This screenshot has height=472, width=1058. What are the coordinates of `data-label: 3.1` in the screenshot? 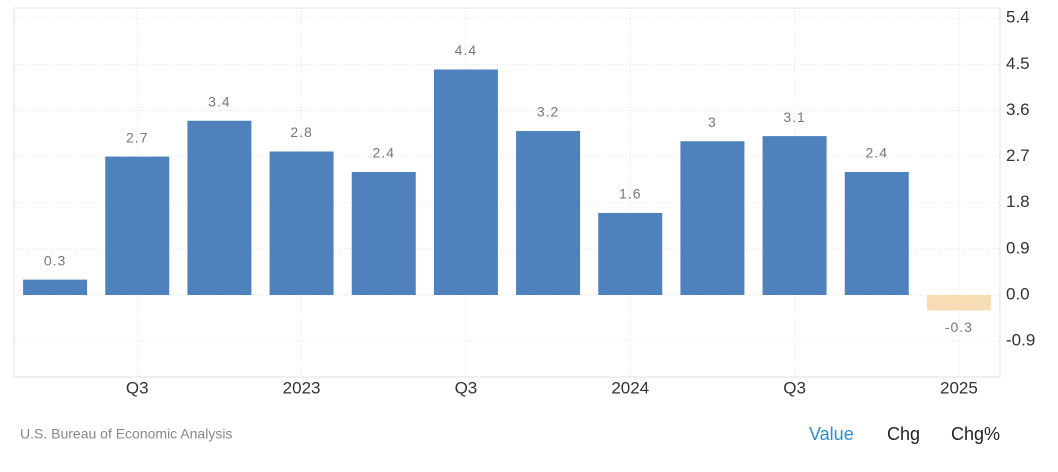 It's located at (794, 117).